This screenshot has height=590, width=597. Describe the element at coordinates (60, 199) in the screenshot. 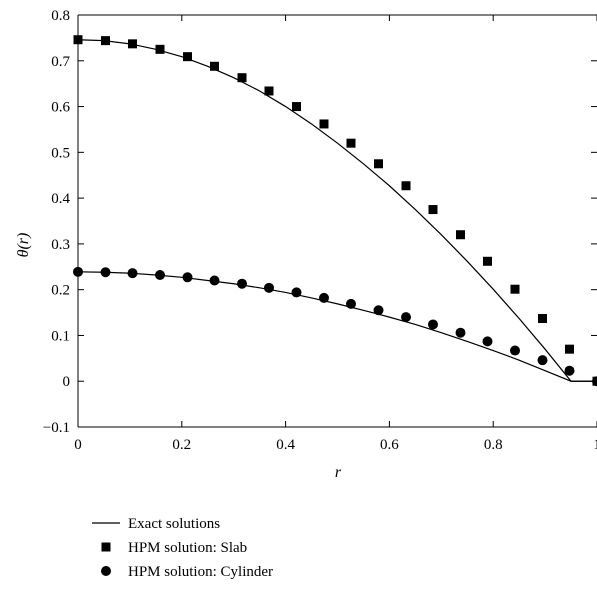

I see `y-tick-label: 0.4` at that location.